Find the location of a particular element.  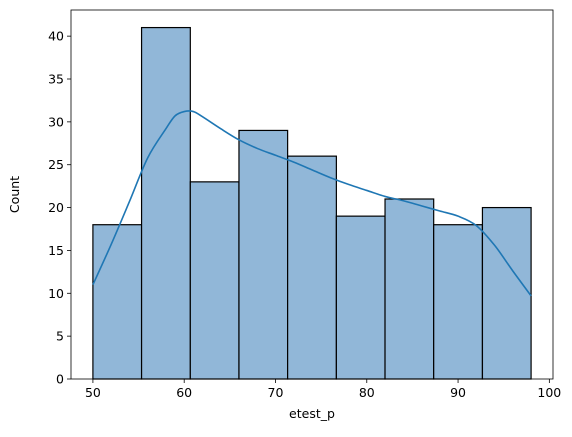

y-tick-label: 20 is located at coordinates (56, 207).